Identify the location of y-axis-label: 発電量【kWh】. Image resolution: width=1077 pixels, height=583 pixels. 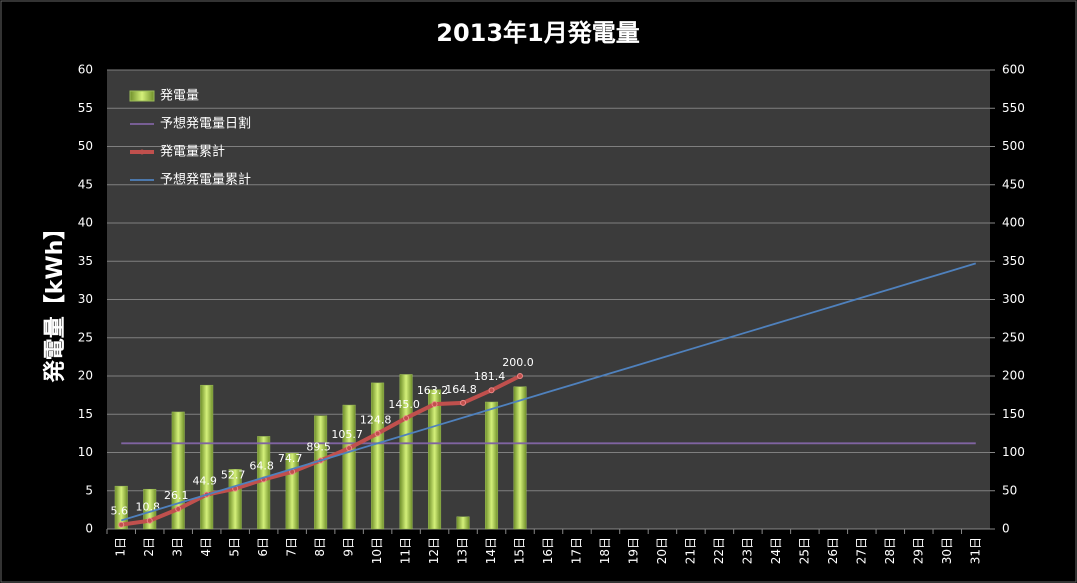
(55, 301).